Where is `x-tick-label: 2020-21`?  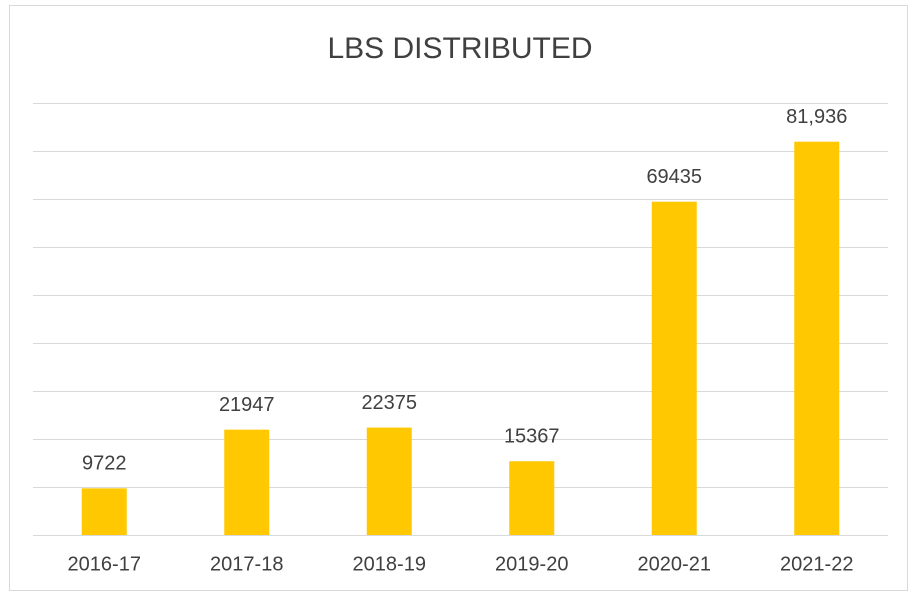
x-tick-label: 2020-21 is located at coordinates (674, 564).